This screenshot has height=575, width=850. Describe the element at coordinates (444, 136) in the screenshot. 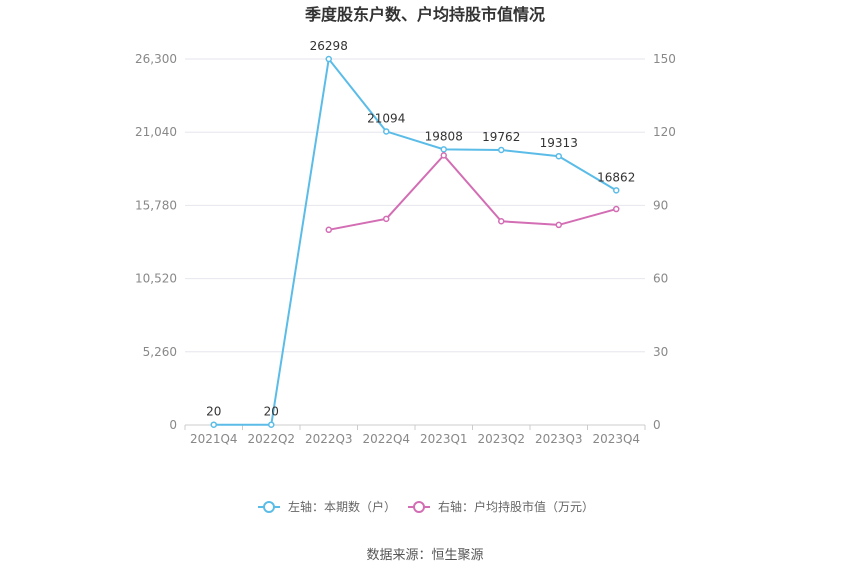

I see `data-label: 19808` at that location.